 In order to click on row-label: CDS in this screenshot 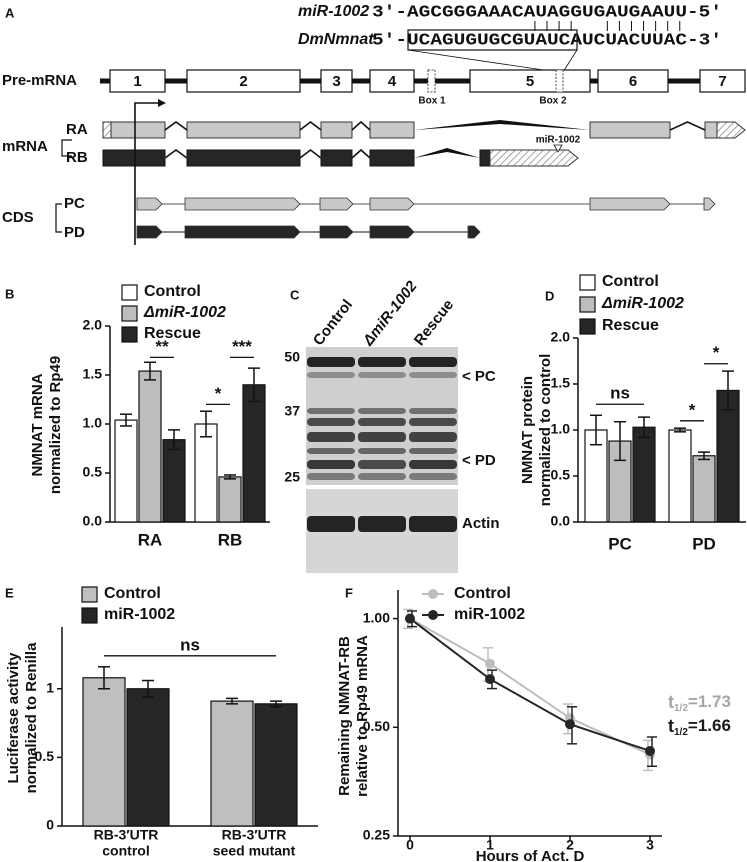, I will do `click(18, 217)`.